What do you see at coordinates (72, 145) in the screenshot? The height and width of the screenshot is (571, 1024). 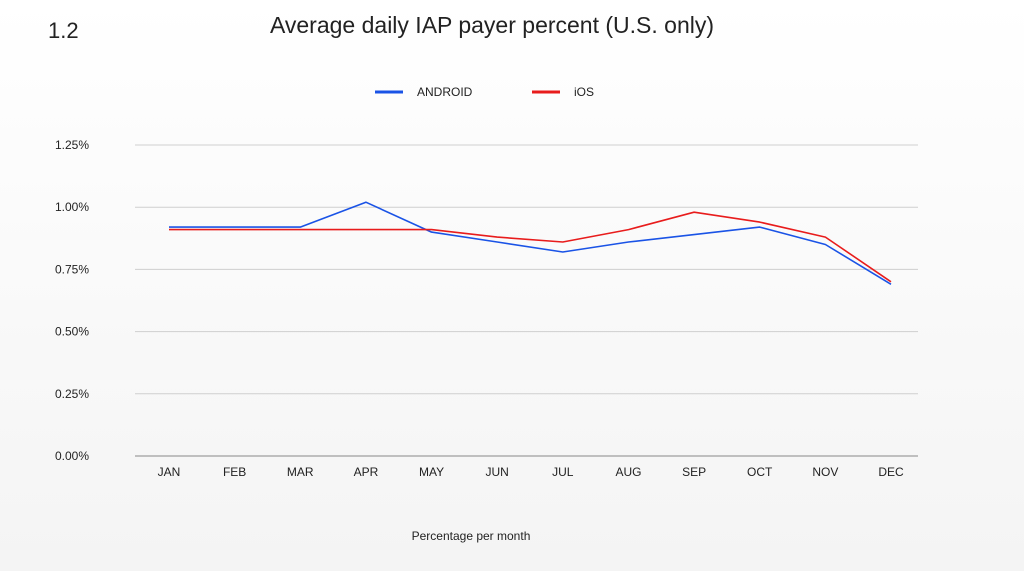 I see `y-tick-label: 1.25%` at bounding box center [72, 145].